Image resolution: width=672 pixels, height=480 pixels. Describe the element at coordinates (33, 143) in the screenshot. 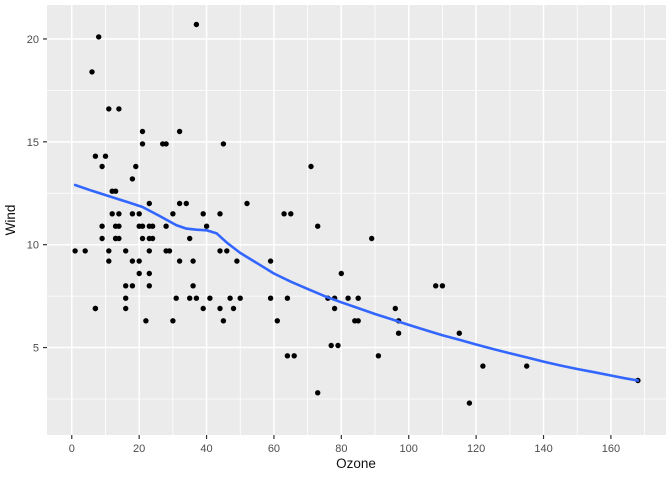

I see `y-tick-label: 15` at that location.